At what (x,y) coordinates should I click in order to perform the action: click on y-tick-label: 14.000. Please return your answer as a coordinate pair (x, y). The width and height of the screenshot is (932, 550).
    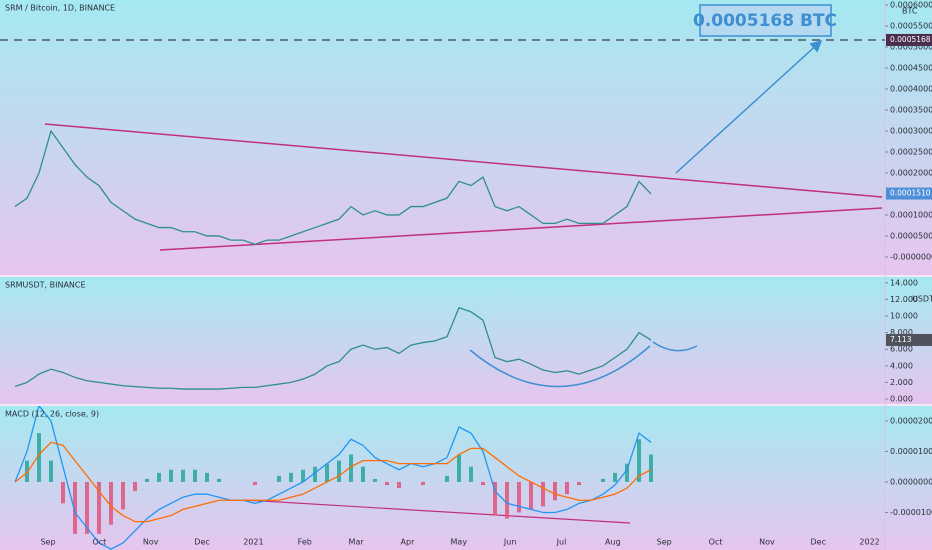
    Looking at the image, I should click on (904, 282).